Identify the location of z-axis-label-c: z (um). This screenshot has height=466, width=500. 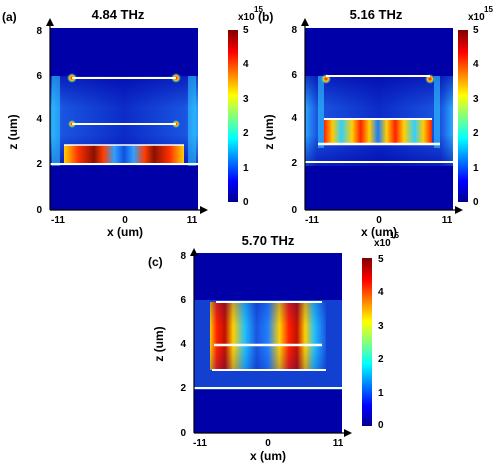
(159, 343).